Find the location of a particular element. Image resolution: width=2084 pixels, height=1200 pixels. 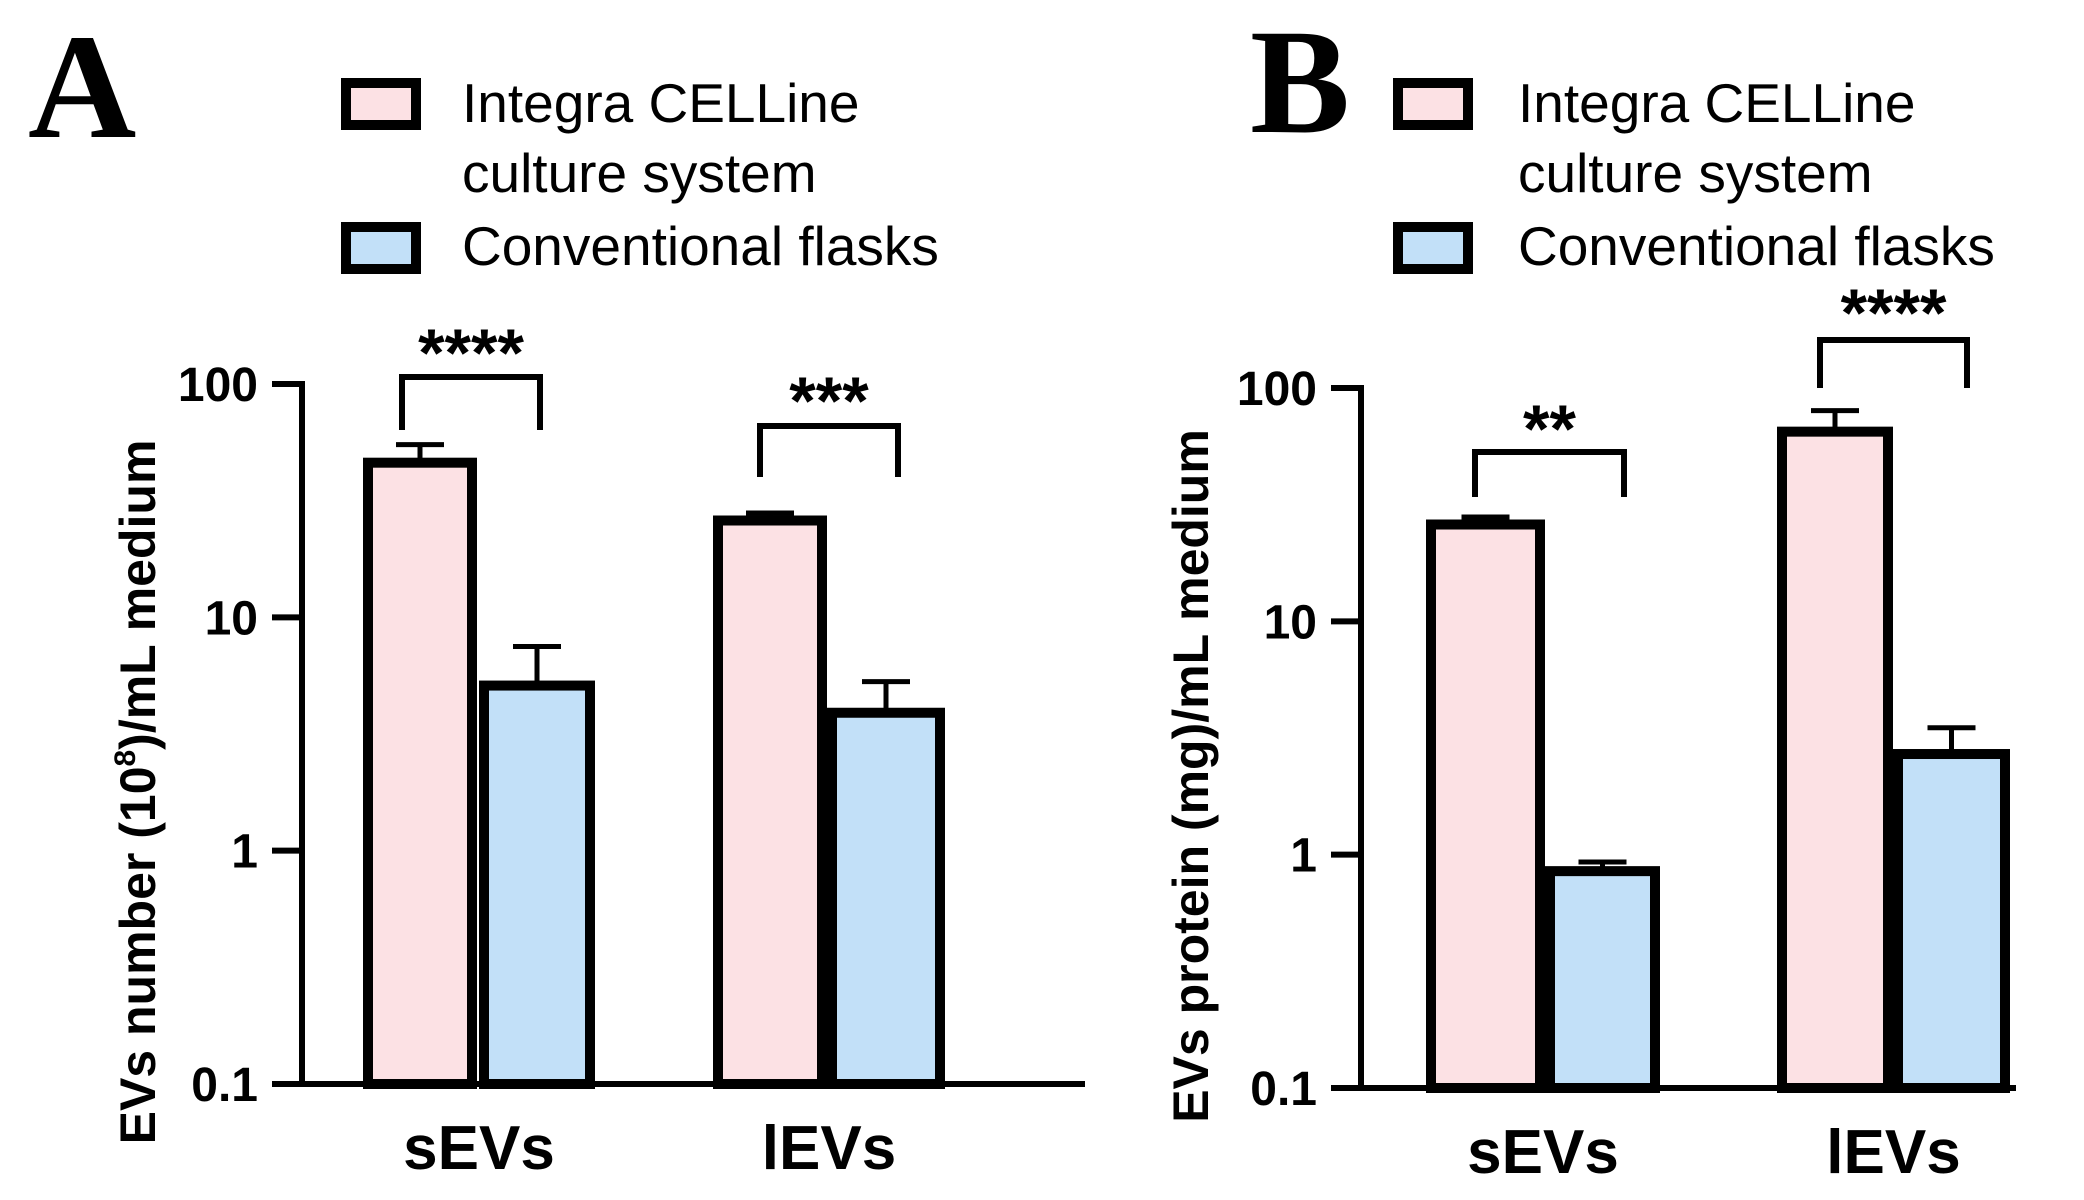

panel-a-ytick-label-10: 10 is located at coordinates (231, 618).